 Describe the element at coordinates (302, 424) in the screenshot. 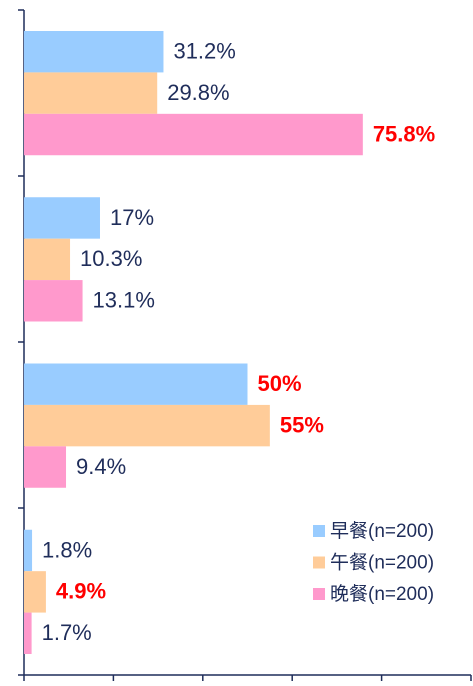

I see `value-label: 55%` at that location.